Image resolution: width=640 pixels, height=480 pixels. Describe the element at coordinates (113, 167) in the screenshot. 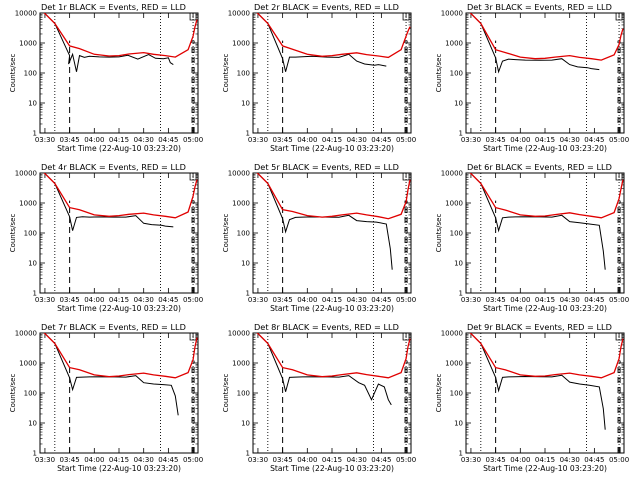

I see `panel-title: Det 4r BLACK = Events, RED = LLD` at that location.